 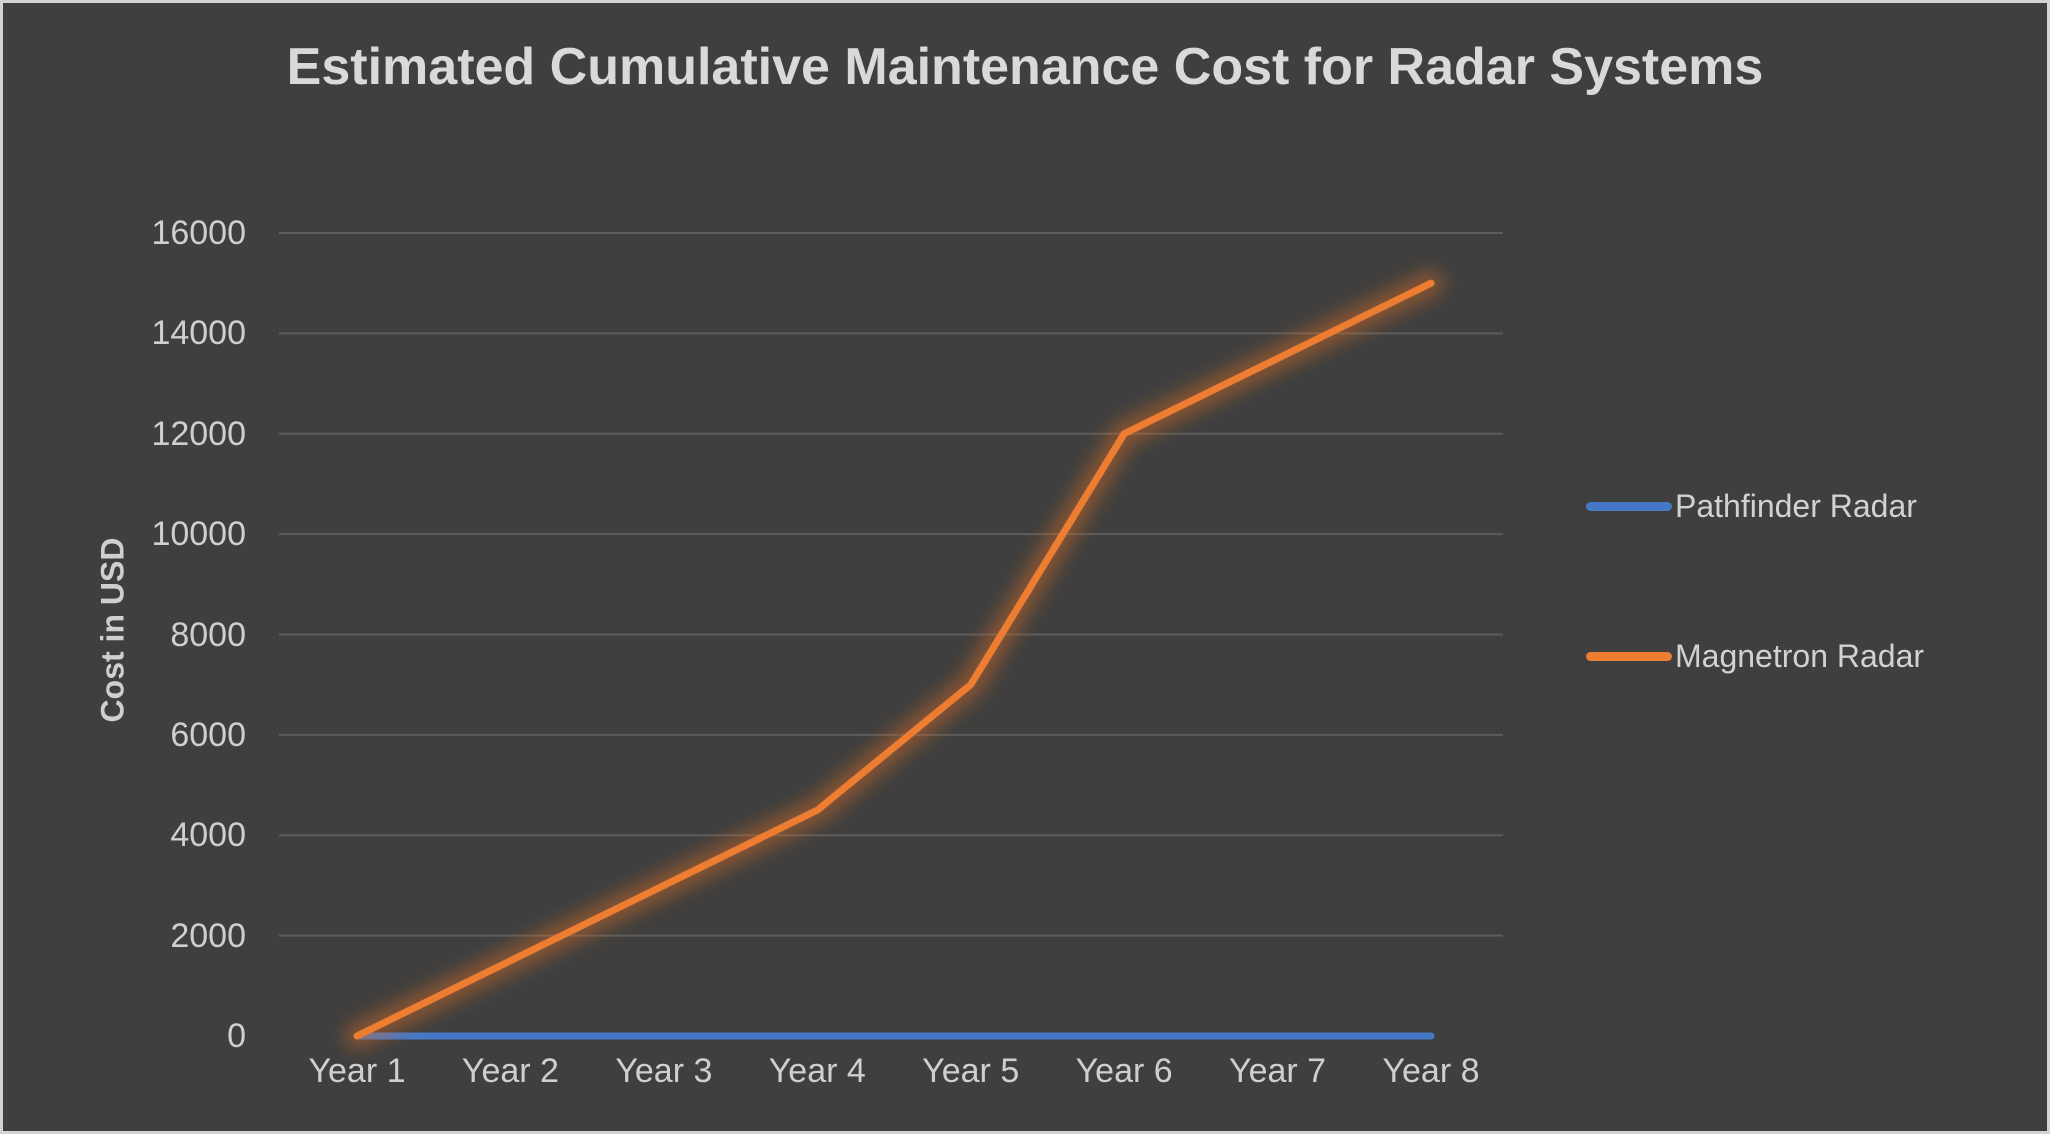 I want to click on y-tick-label-10000: 10000, so click(x=198, y=534).